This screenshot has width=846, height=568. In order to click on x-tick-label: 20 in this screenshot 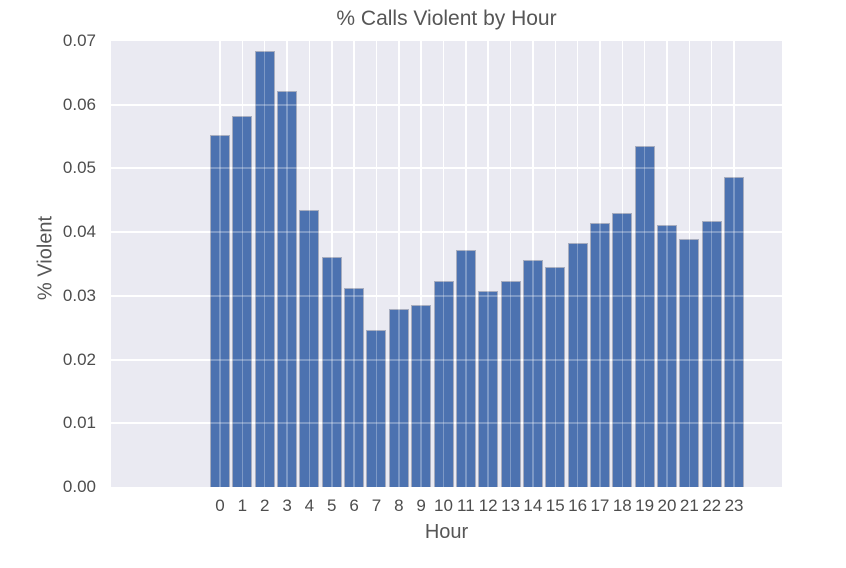, I will do `click(667, 505)`.